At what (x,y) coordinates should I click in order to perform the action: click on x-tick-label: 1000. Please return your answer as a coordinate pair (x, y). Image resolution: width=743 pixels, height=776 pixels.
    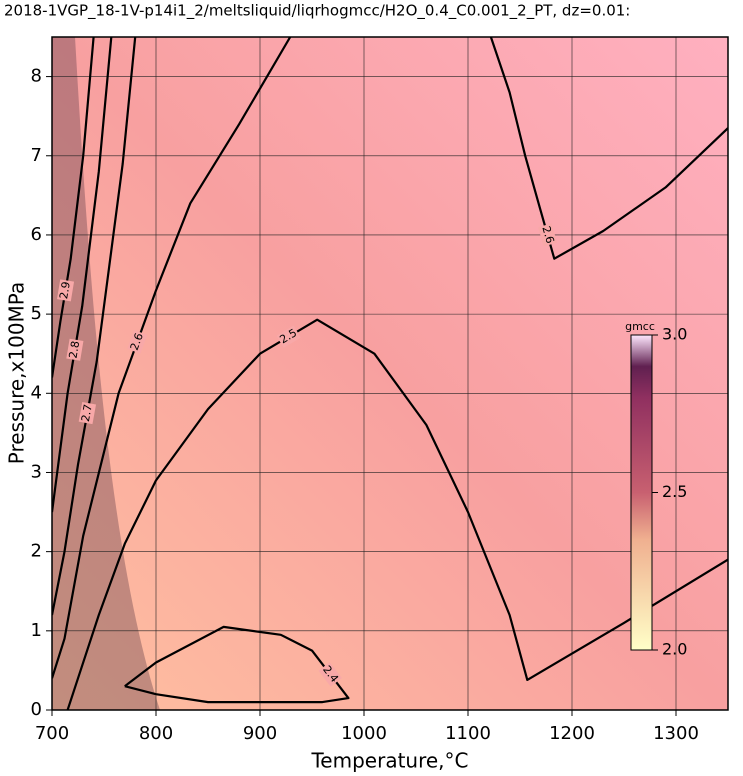
    Looking at the image, I should click on (364, 733).